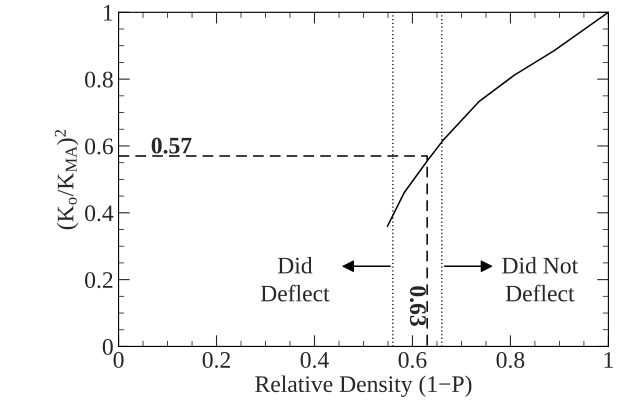 The width and height of the screenshot is (624, 410). What do you see at coordinates (119, 360) in the screenshot?
I see `x-tick-label: 0` at bounding box center [119, 360].